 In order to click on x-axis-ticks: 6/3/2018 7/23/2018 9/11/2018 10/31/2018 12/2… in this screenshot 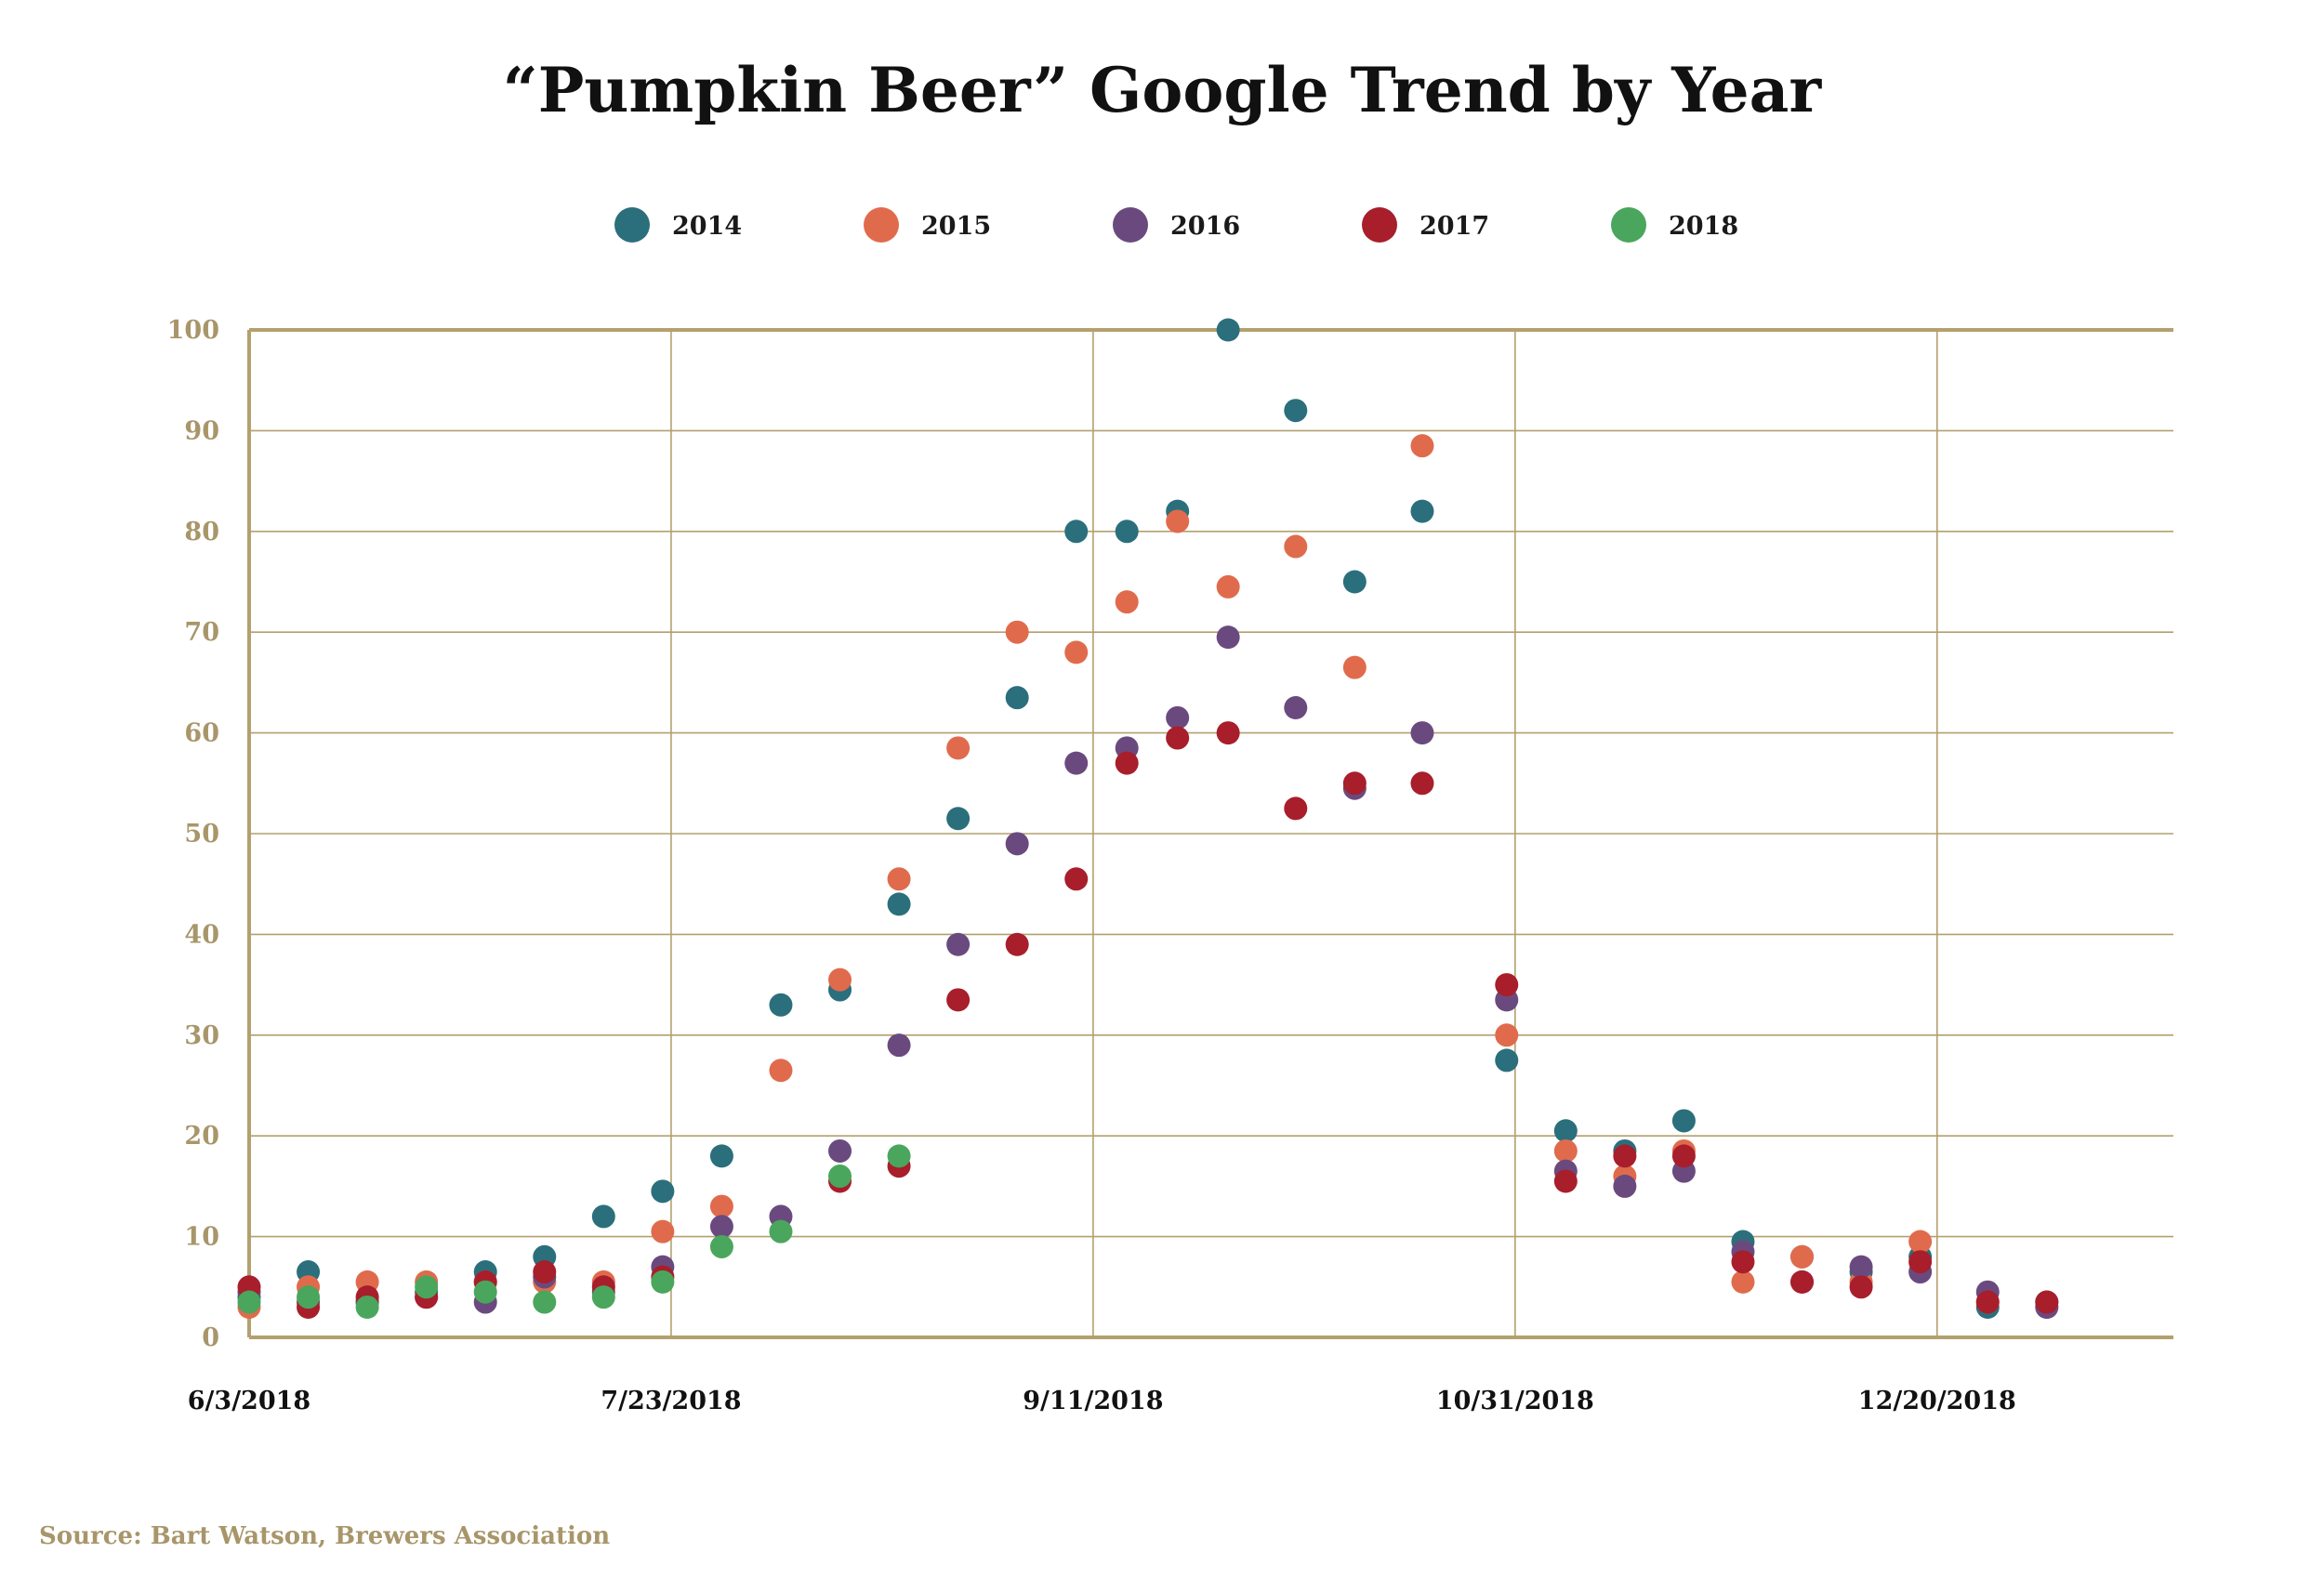, I will do `click(1102, 1401)`.